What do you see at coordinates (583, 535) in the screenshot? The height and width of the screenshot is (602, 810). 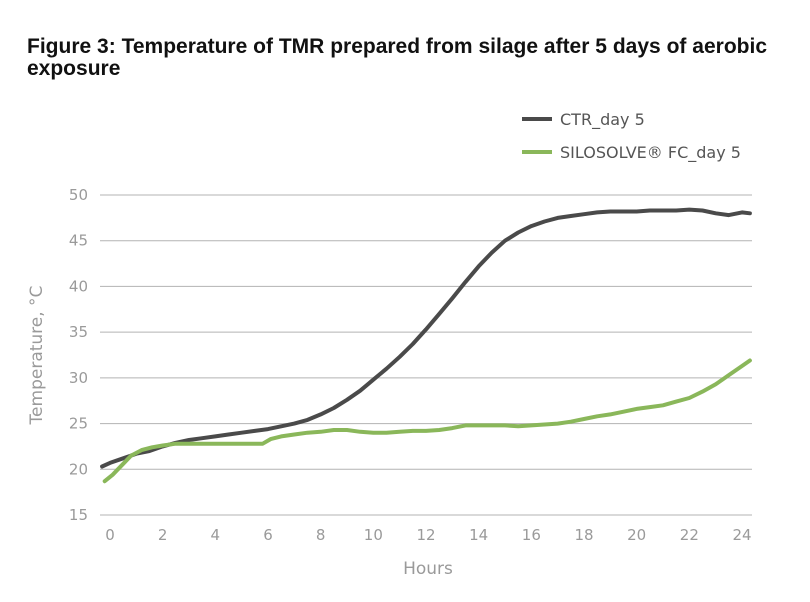 I see `x-tick-label: 18` at bounding box center [583, 535].